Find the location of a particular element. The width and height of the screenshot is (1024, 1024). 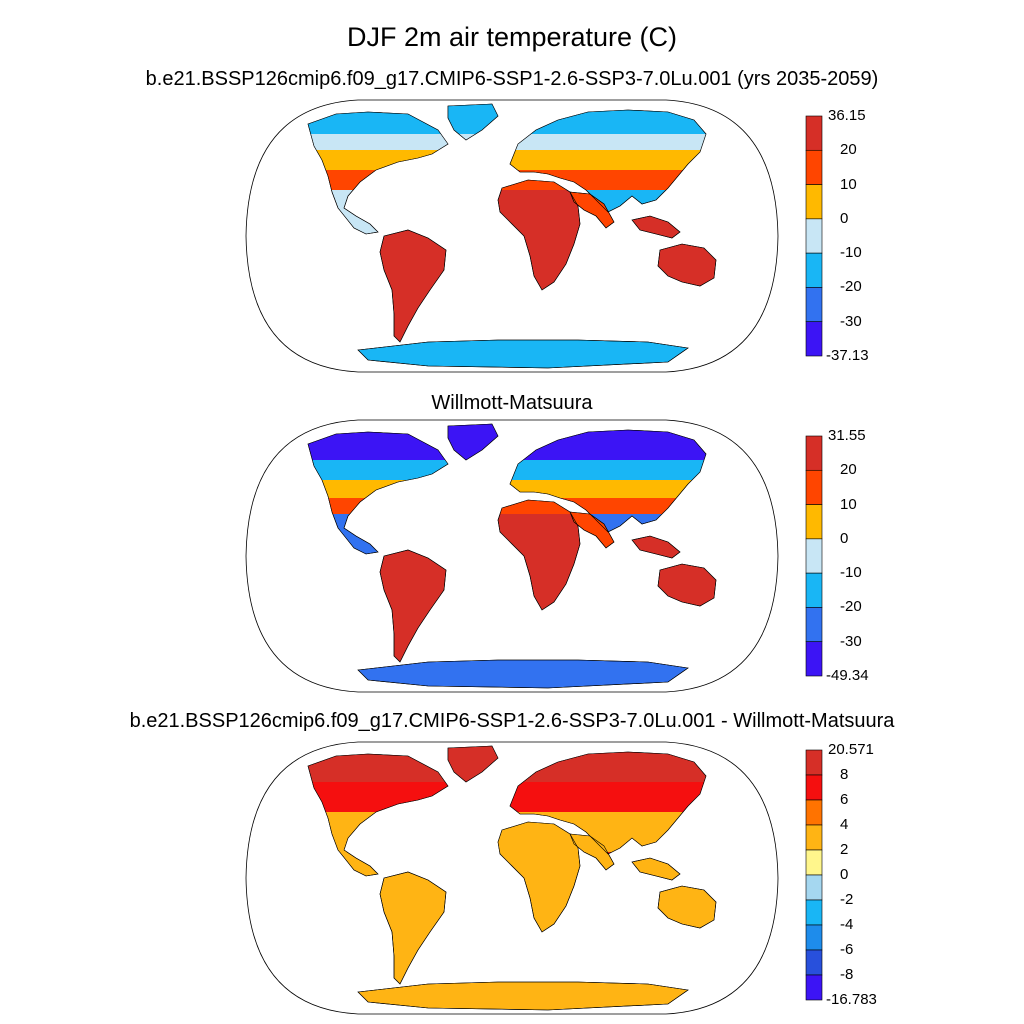

colorbar-tick-label: -49.34 is located at coordinates (847, 675).